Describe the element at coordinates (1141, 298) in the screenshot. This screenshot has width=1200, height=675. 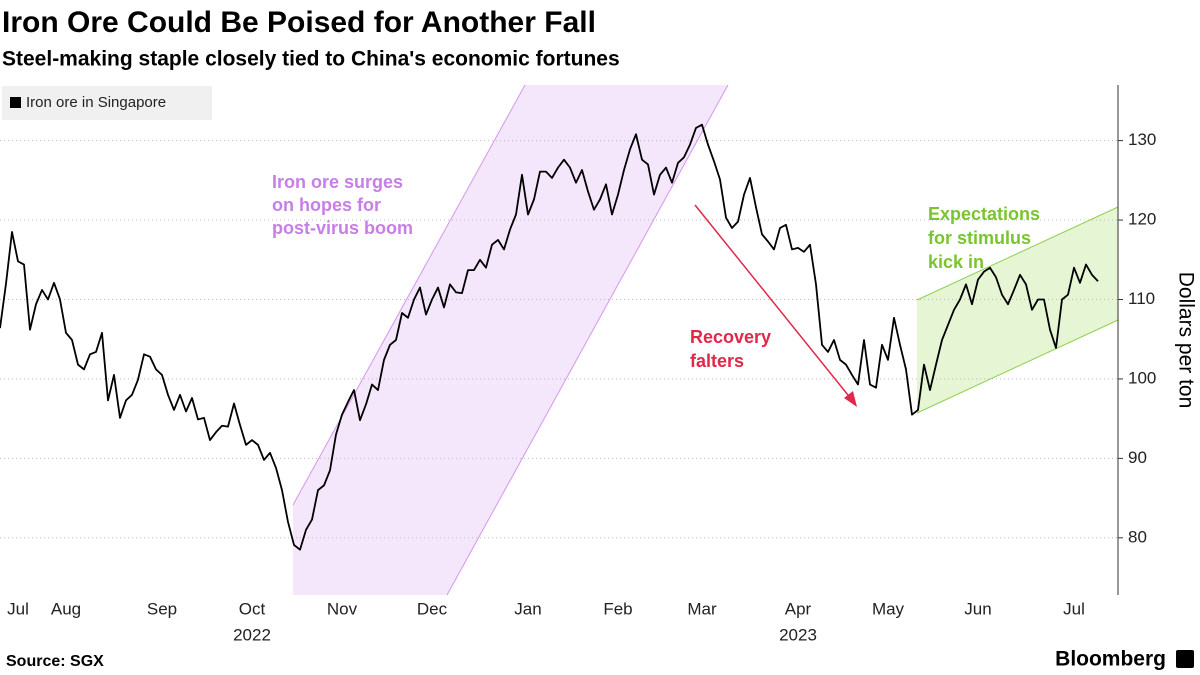
I see `y-tick-label: 110` at that location.